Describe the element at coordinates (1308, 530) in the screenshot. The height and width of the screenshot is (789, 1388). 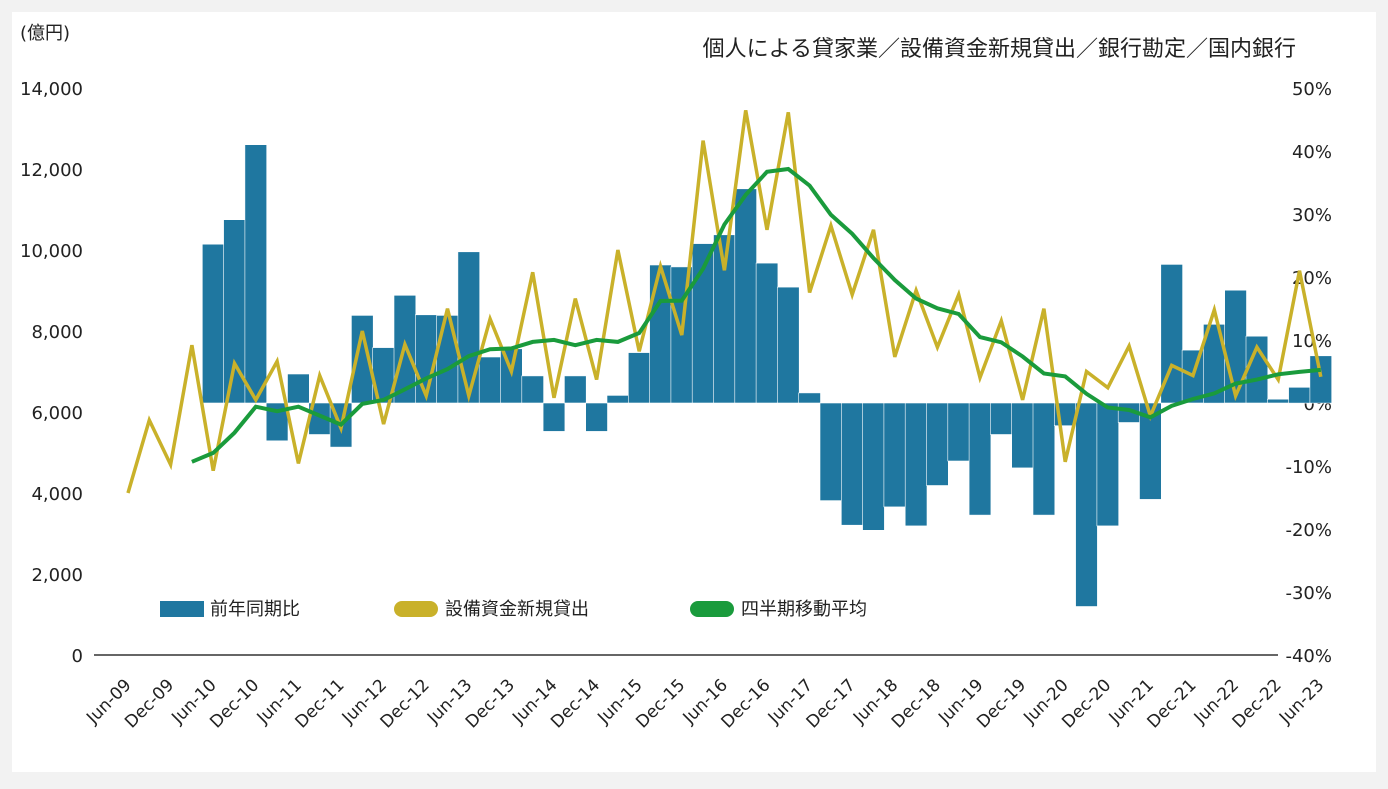
I see `right-tick-label: -20%` at that location.